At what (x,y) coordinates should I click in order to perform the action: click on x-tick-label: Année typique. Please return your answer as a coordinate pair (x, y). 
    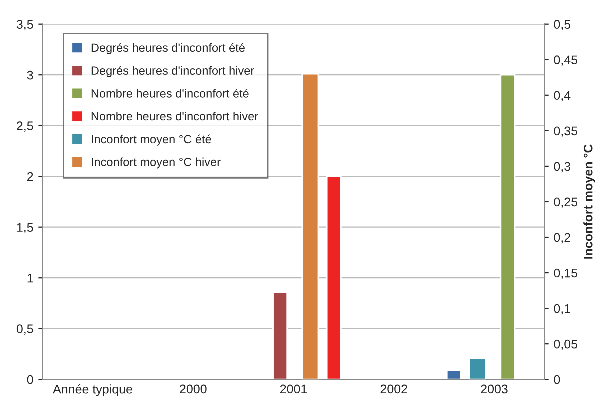
    Looking at the image, I should click on (92, 390).